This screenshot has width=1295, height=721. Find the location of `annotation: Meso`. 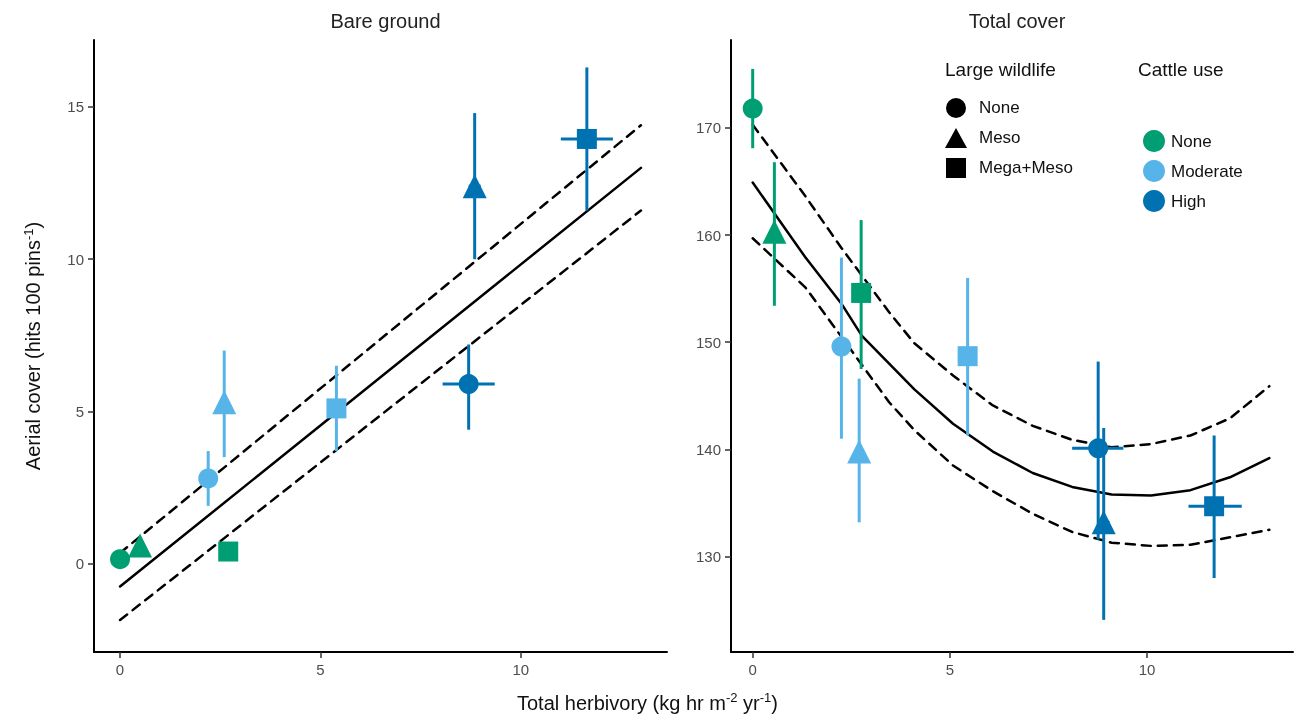

annotation: Meso is located at coordinates (1000, 138).